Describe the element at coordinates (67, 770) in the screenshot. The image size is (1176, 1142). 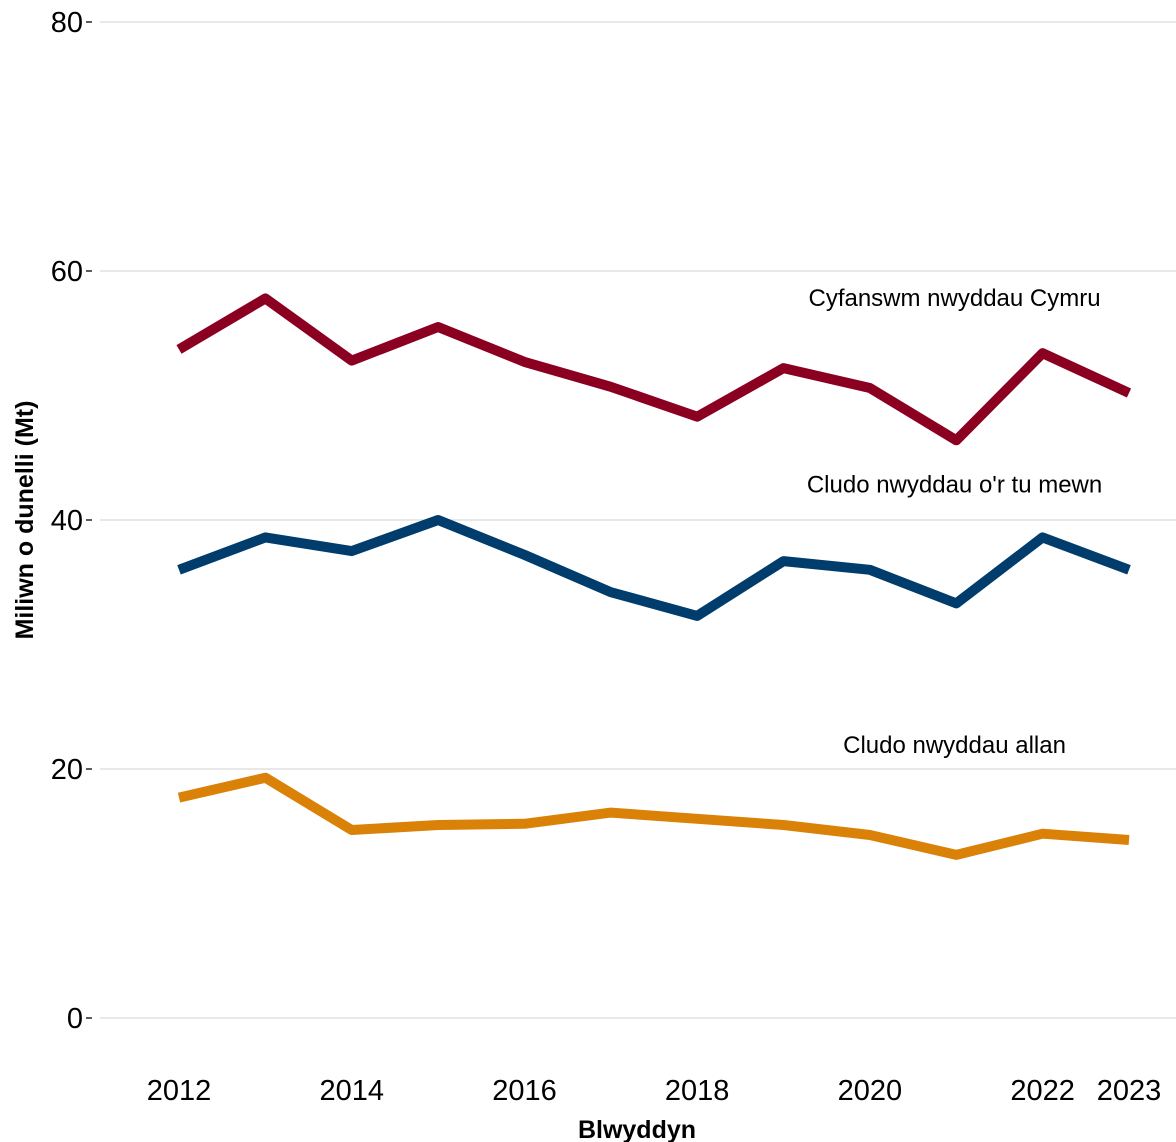
I see `y-tick-label: 20` at that location.